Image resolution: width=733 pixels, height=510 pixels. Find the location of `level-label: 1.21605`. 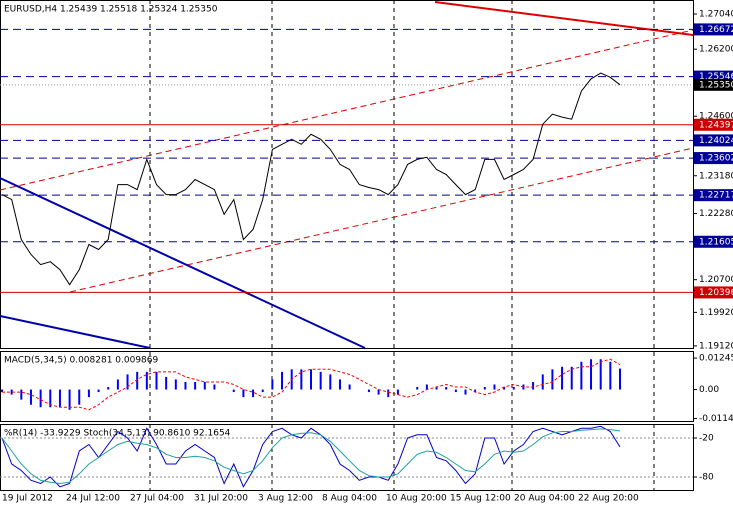

level-label: 1.21605 is located at coordinates (716, 242).